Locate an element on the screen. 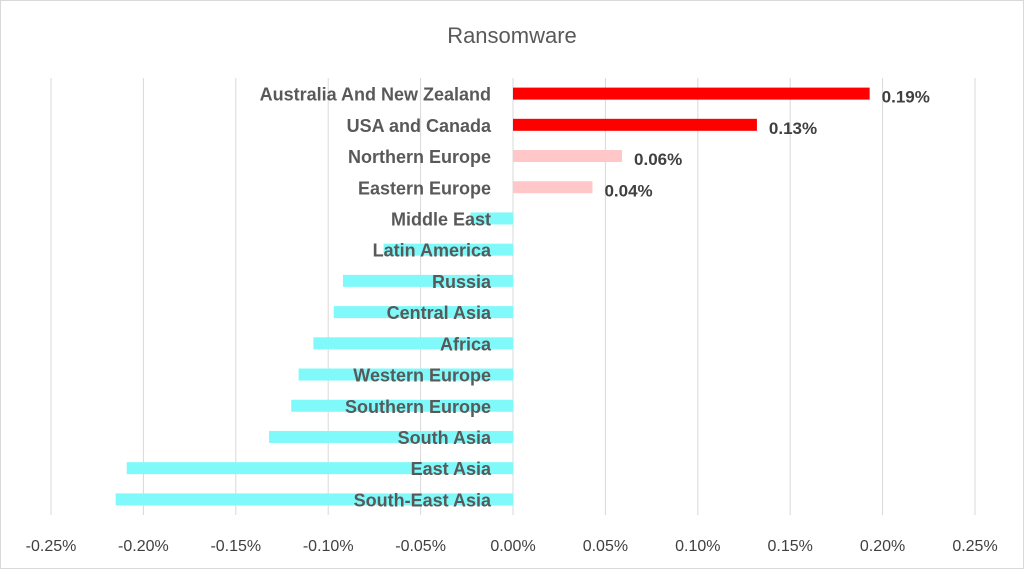 This screenshot has height=569, width=1024. category-label: Latin America is located at coordinates (432, 251).